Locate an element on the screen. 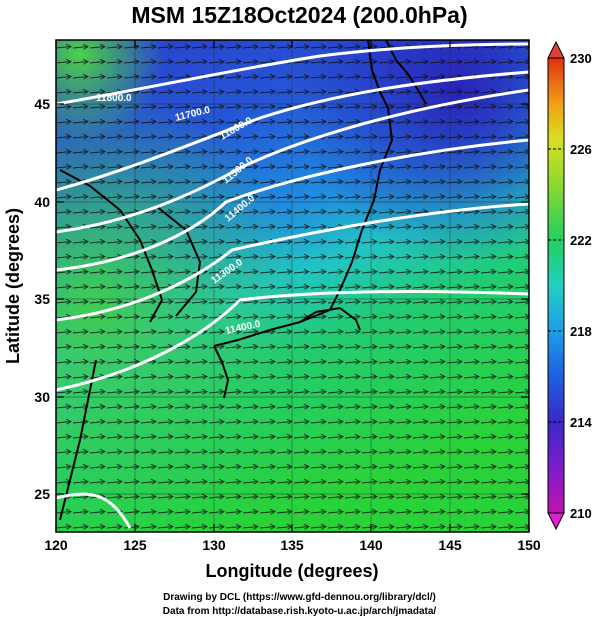 The width and height of the screenshot is (599, 625). x-tick-label: 135 is located at coordinates (292, 545).